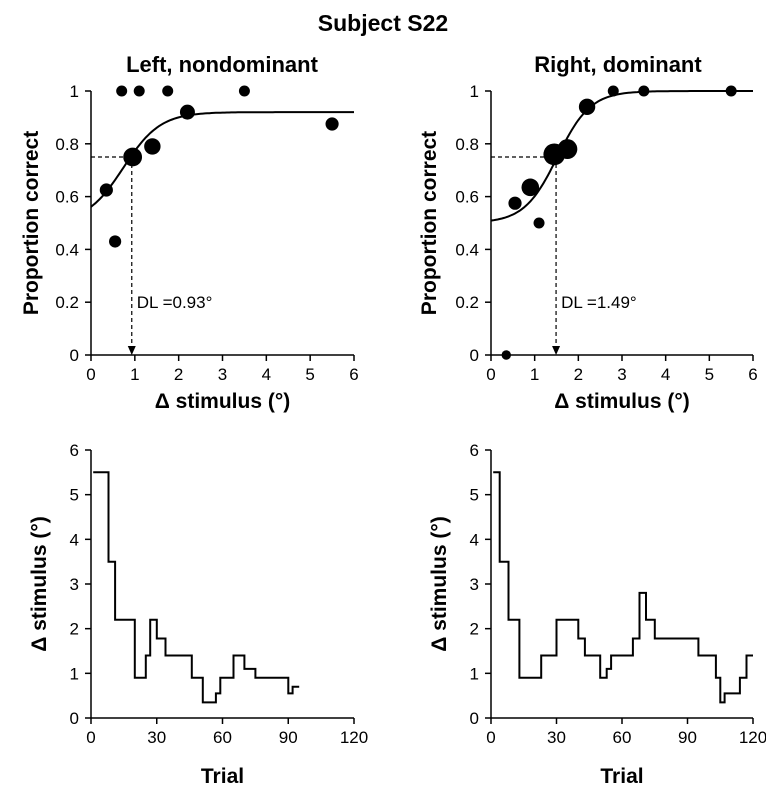 The width and height of the screenshot is (766, 791). Describe the element at coordinates (621, 156) in the screenshot. I see `fit-curve` at that location.